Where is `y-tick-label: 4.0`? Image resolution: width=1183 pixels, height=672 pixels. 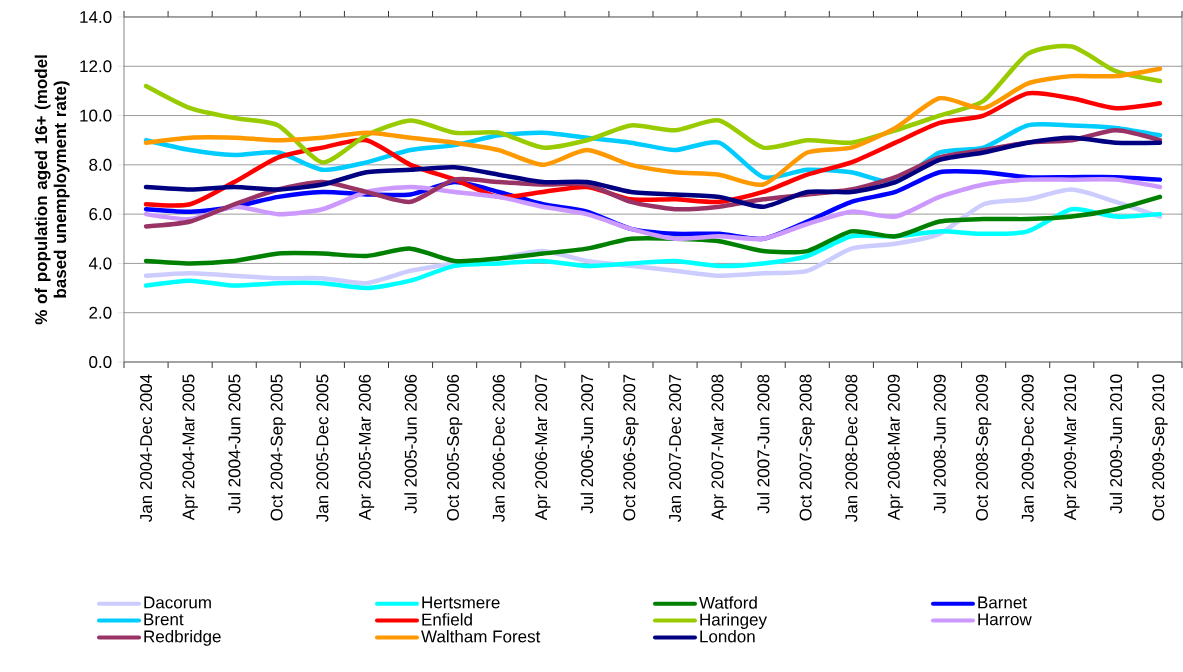 y-tick-label: 4.0 is located at coordinates (100, 263).